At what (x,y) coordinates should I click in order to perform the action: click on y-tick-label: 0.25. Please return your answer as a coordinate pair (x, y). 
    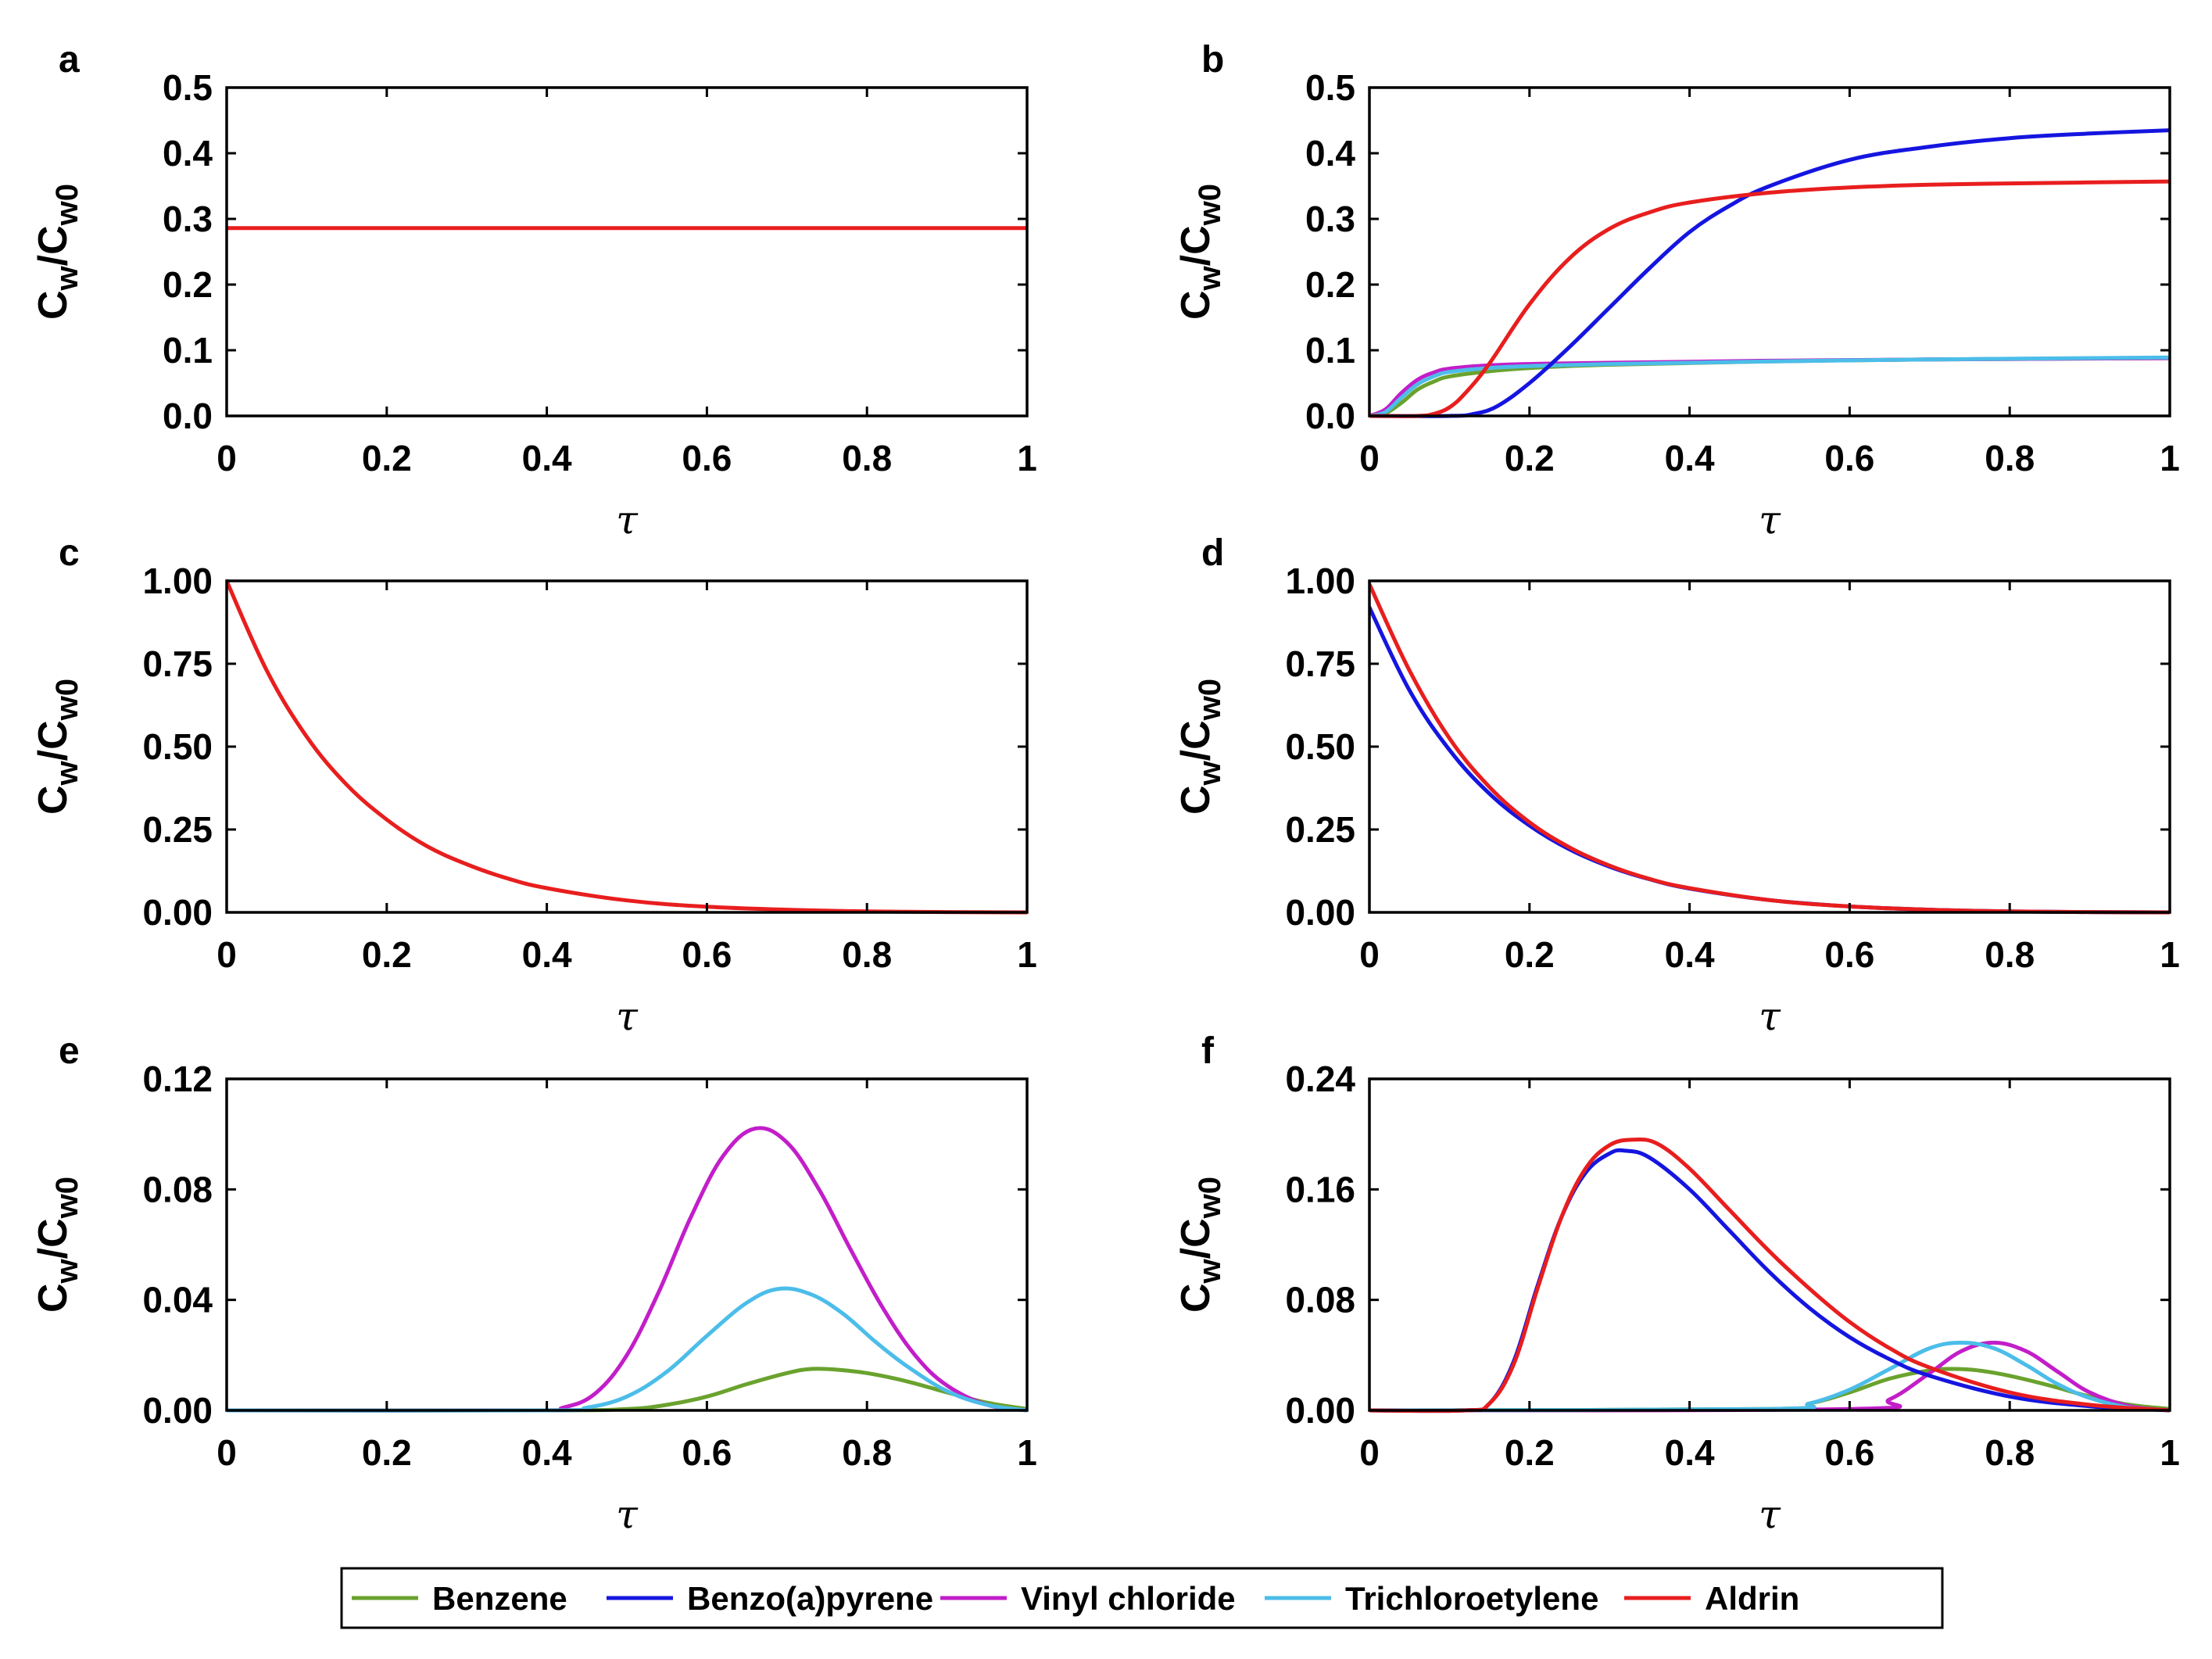
    Looking at the image, I should click on (1320, 829).